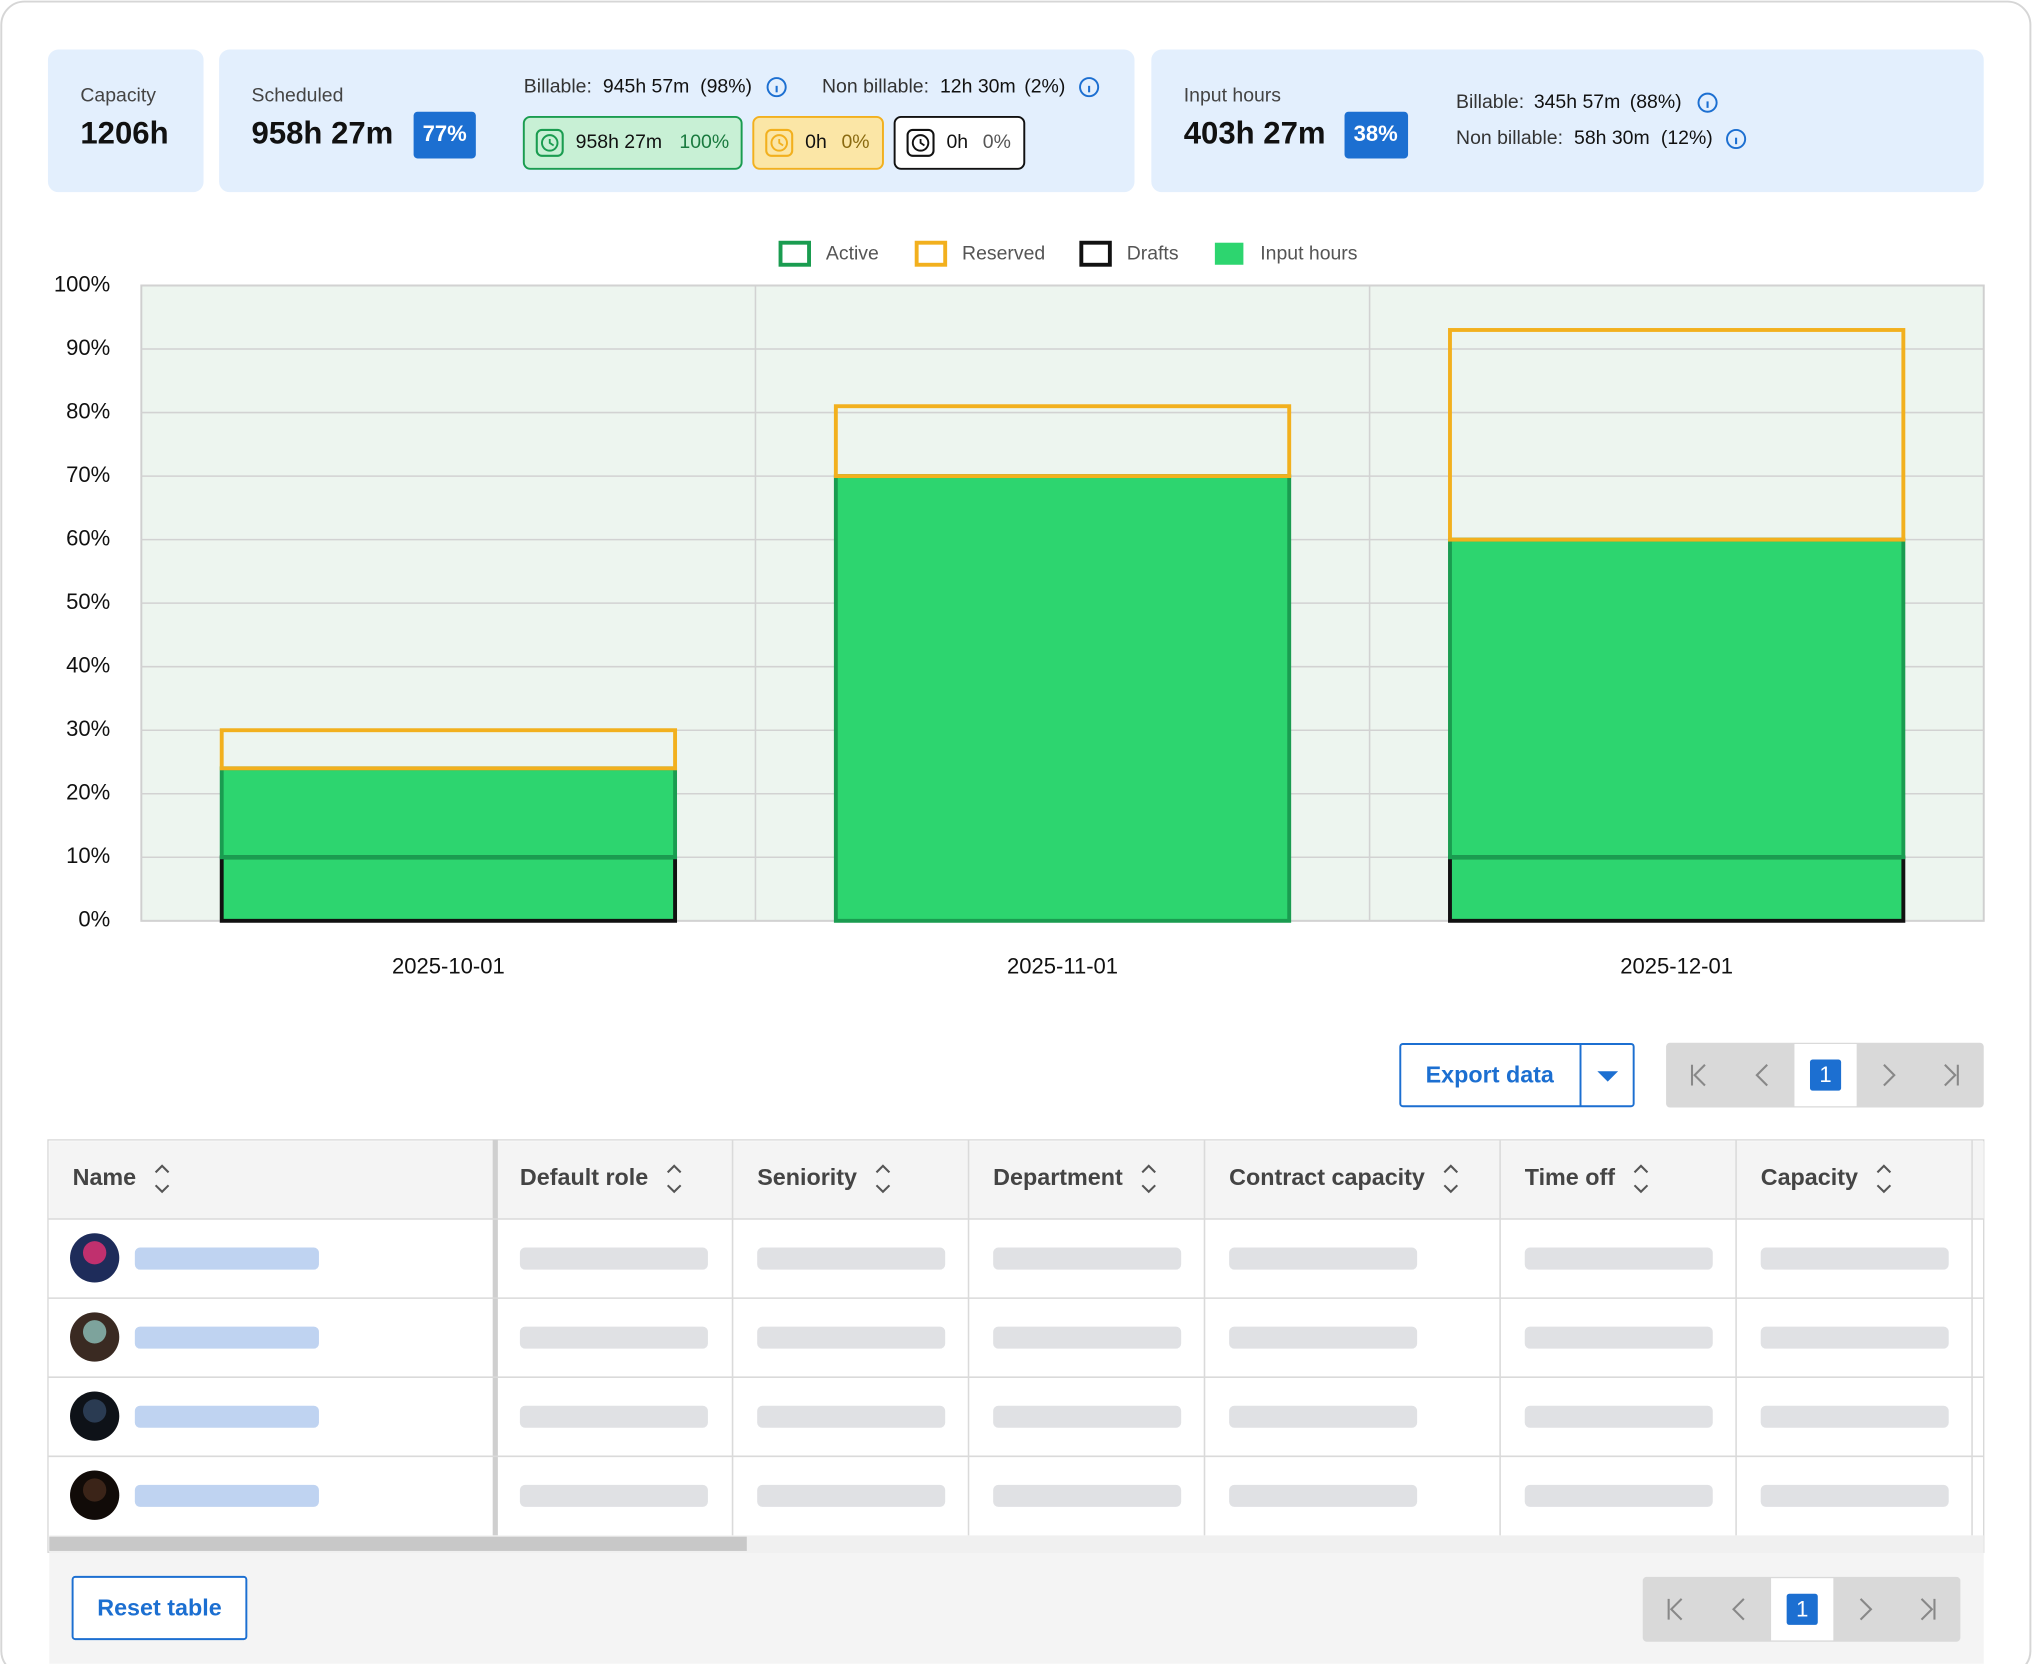 Image resolution: width=2033 pixels, height=1664 pixels. Describe the element at coordinates (1490, 1075) in the screenshot. I see `export-label: Export data` at that location.